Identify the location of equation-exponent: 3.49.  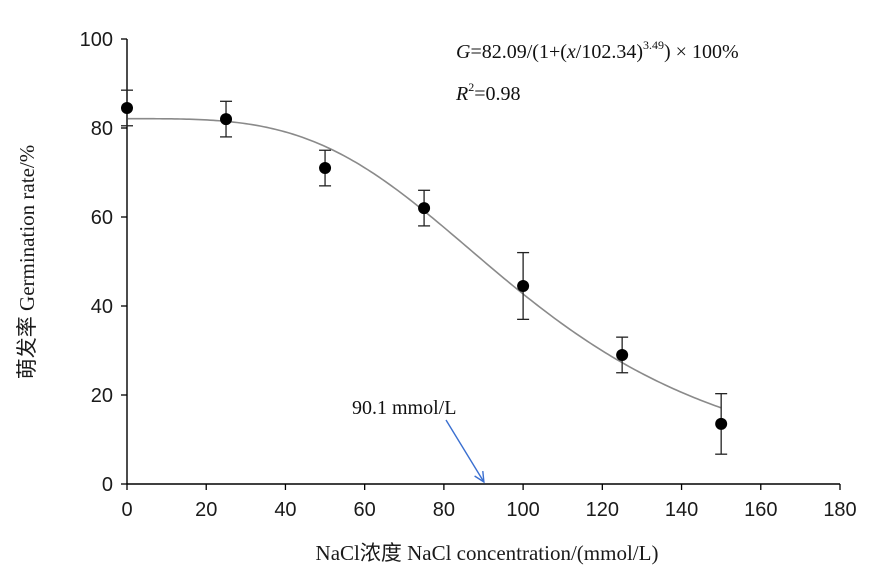
(653, 45).